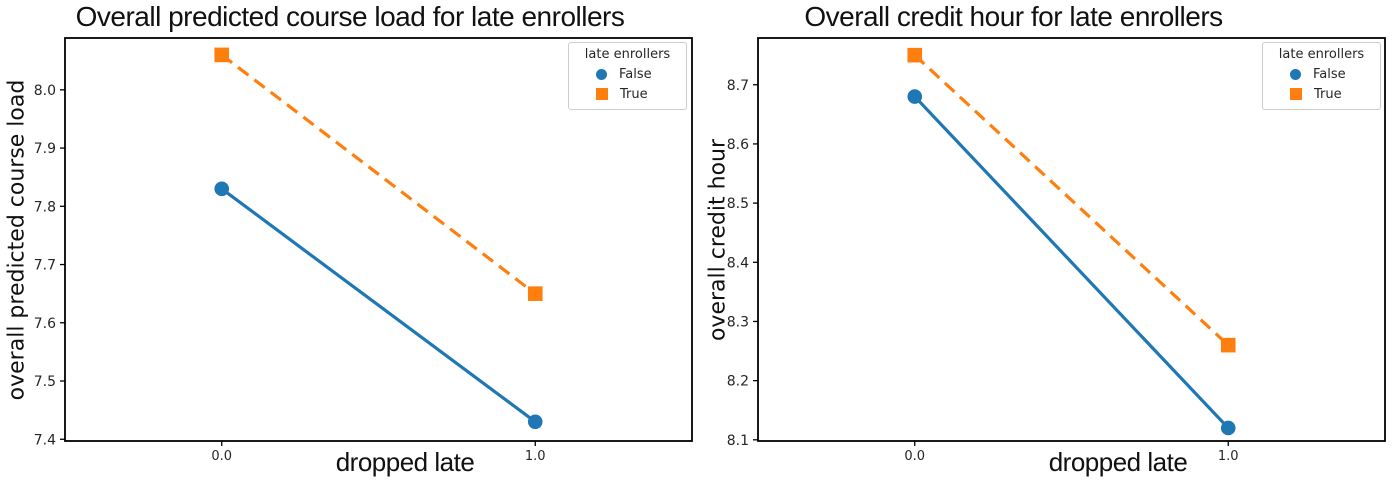 Image resolution: width=1400 pixels, height=500 pixels. What do you see at coordinates (738, 145) in the screenshot?
I see `y-tick-label: 8.6` at bounding box center [738, 145].